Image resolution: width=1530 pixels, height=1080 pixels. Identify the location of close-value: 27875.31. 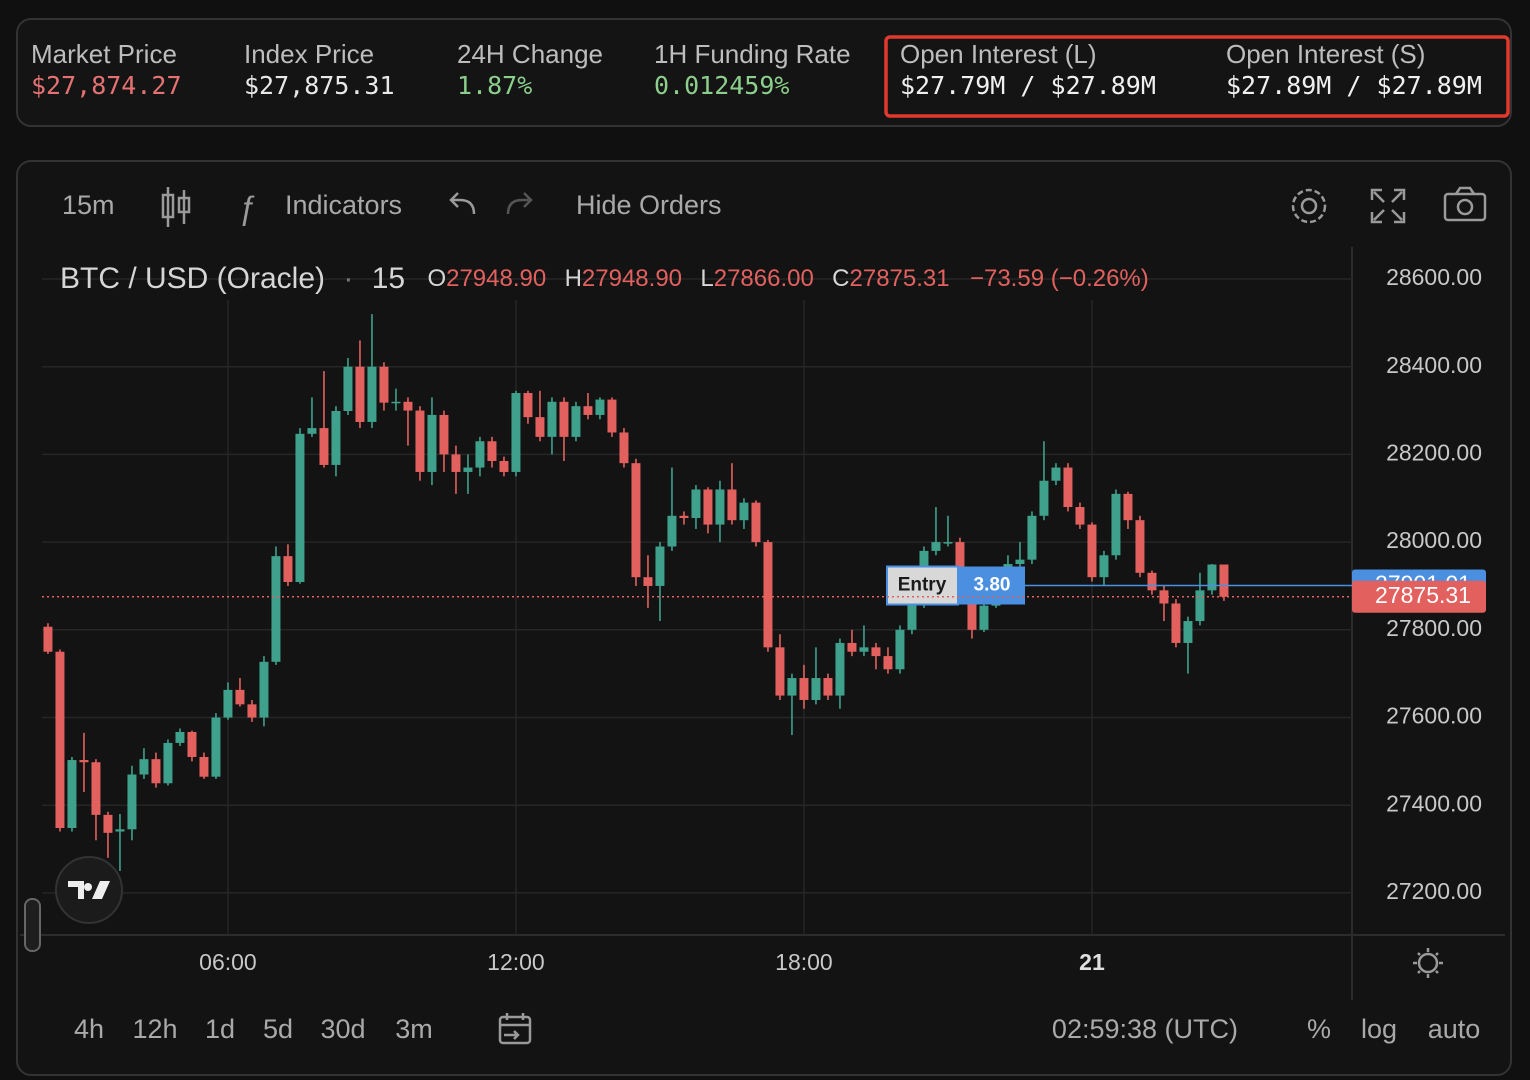
(900, 278).